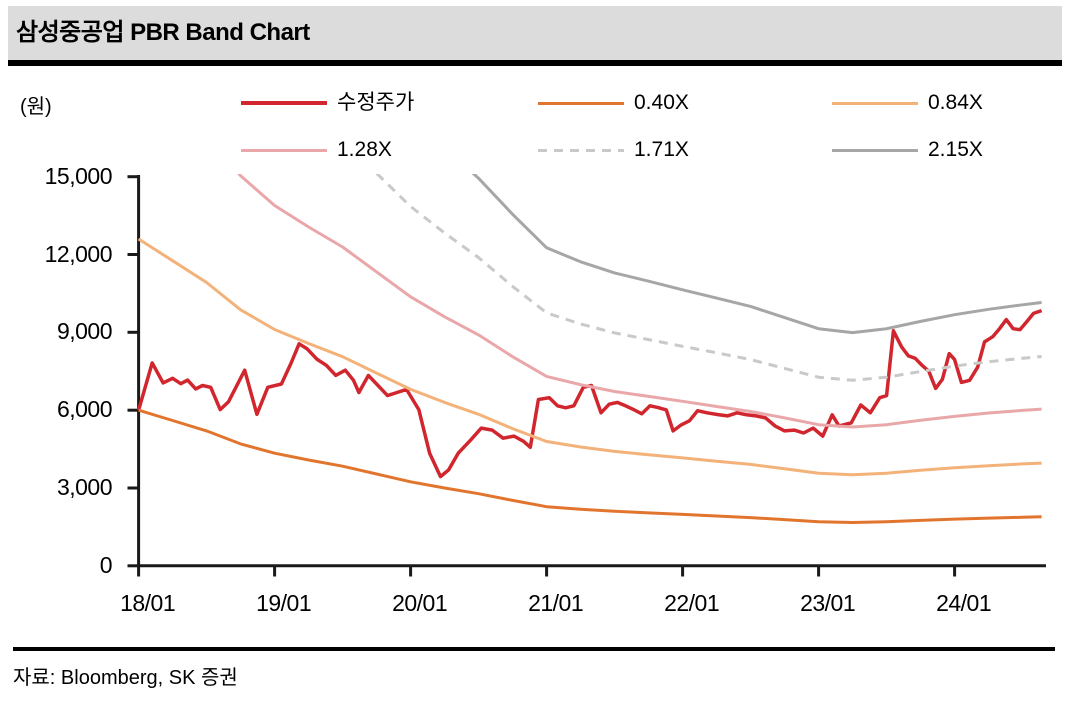 The height and width of the screenshot is (703, 1068). What do you see at coordinates (125, 678) in the screenshot?
I see `source-note: 자료: Bloomberg, SK 증권` at bounding box center [125, 678].